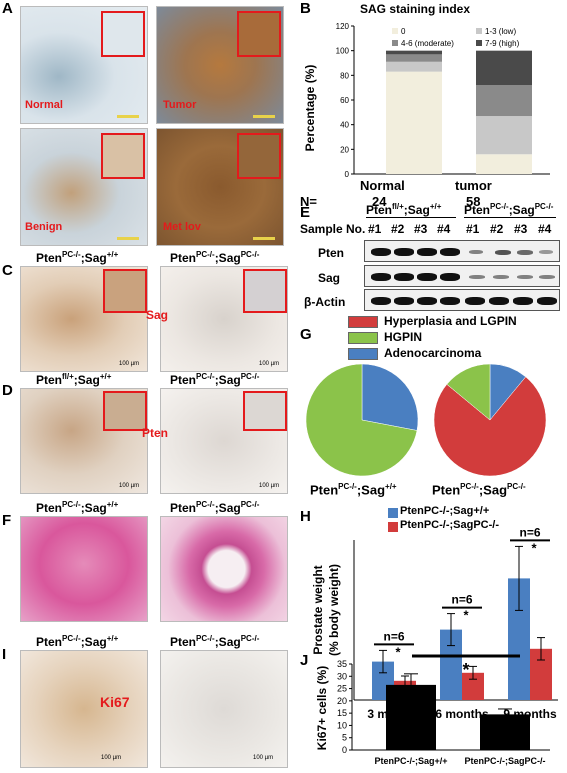 The image size is (567, 773). What do you see at coordinates (344, 100) in the screenshot?
I see `chart-b-tick-label: 60` at bounding box center [344, 100].